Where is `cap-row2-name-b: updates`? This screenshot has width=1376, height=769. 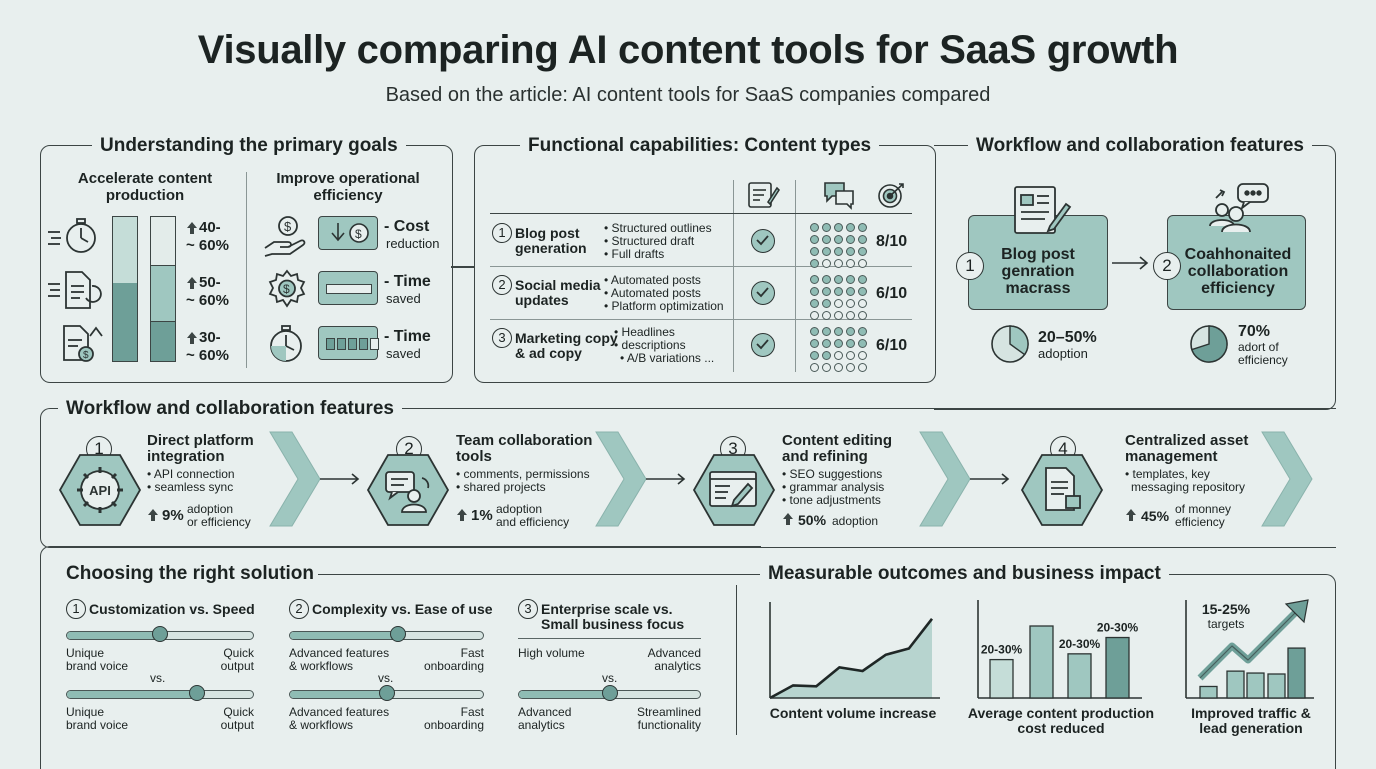
cap-row2-name-b: updates is located at coordinates (542, 300).